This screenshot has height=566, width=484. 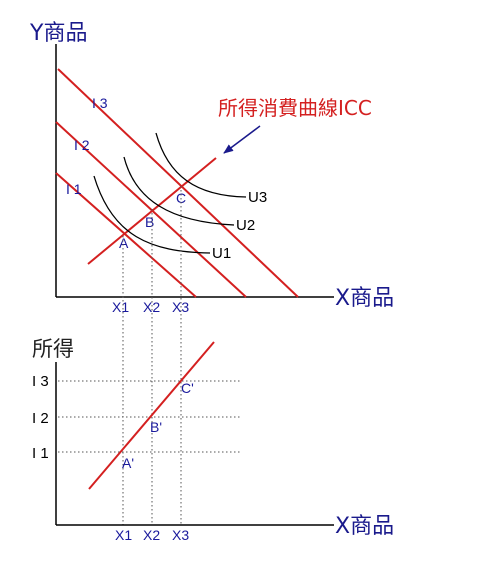 What do you see at coordinates (40, 381) in the screenshot?
I see `bottom-income-label-i3: I 3` at bounding box center [40, 381].